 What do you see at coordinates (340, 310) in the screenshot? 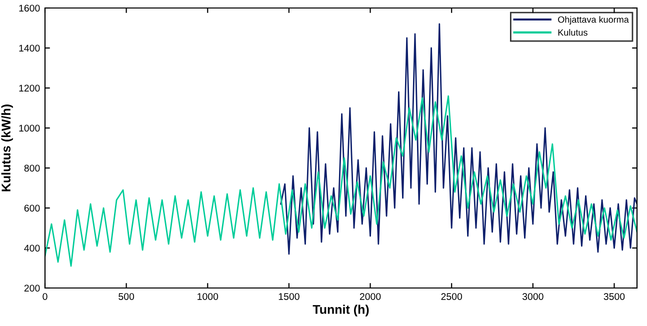
I see `x-axis-title: Tunnit (h)` at bounding box center [340, 310].